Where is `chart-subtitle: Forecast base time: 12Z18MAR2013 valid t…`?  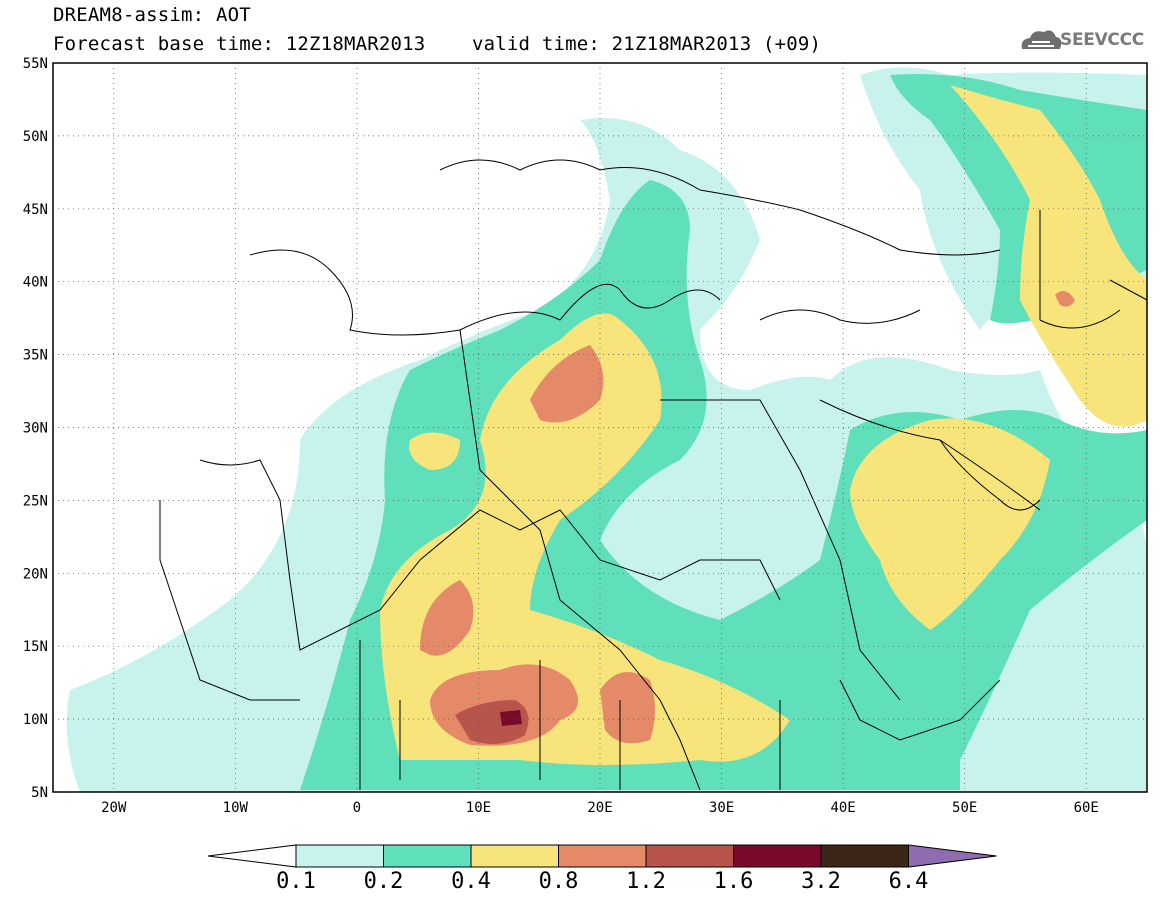
chart-subtitle: Forecast base time: 12Z18MAR2013 valid t… is located at coordinates (437, 44).